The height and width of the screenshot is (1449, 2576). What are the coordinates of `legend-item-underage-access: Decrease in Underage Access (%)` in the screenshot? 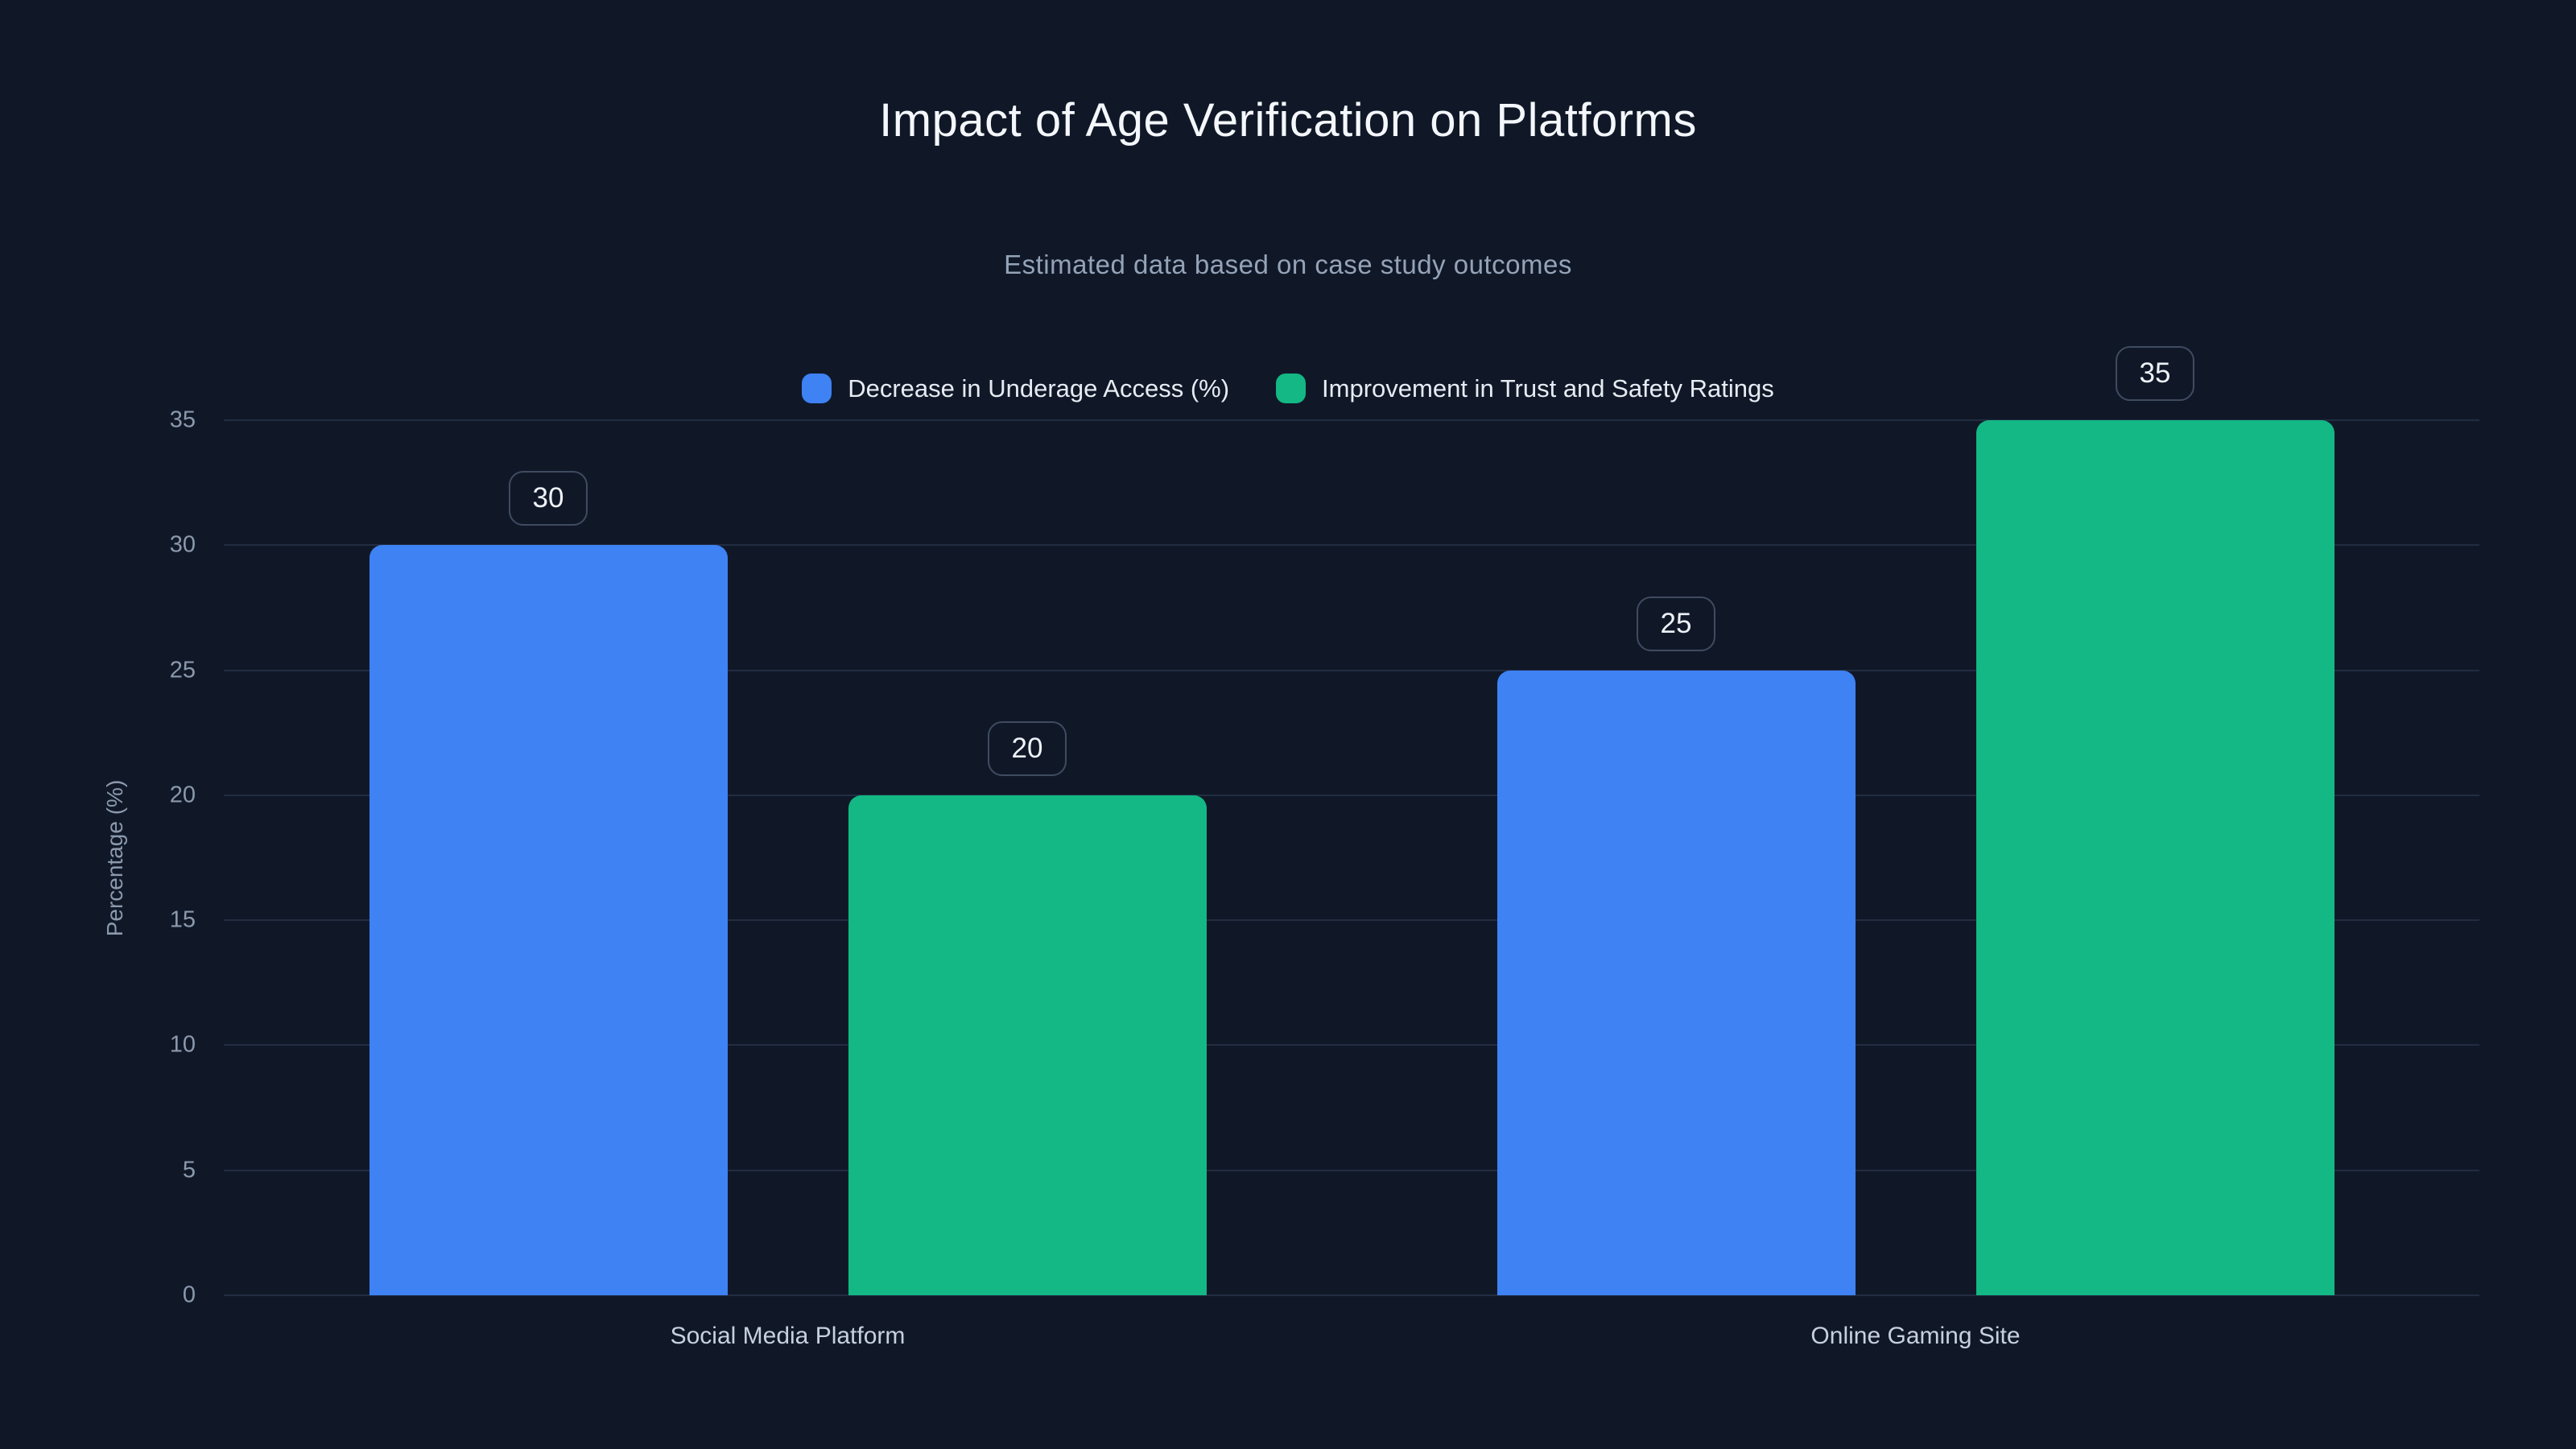 It's located at (1015, 388).